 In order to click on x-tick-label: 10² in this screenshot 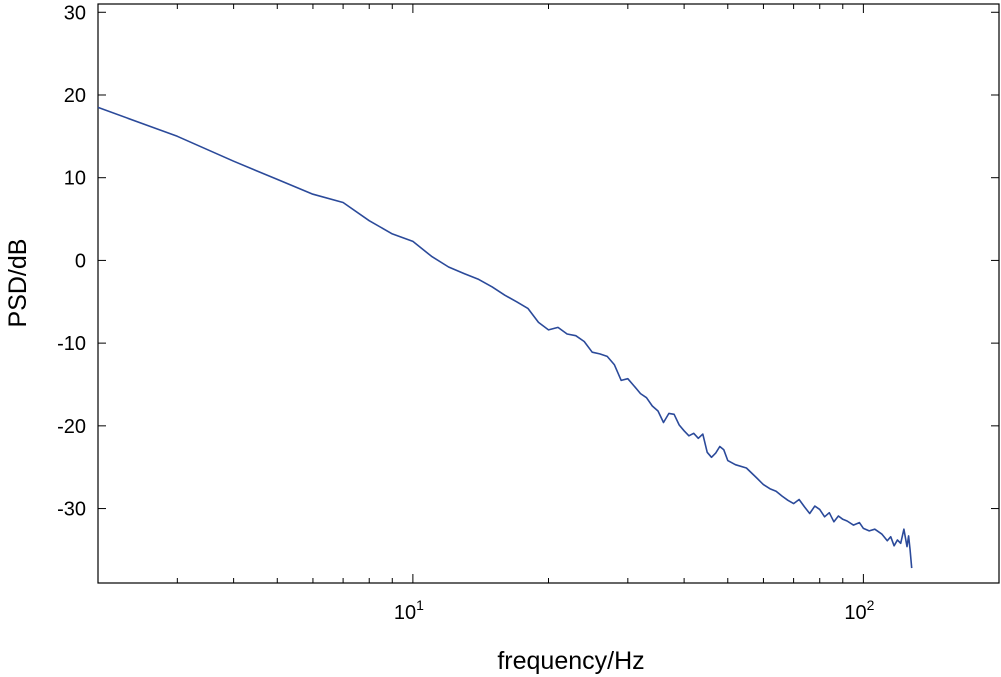, I will do `click(859, 610)`.